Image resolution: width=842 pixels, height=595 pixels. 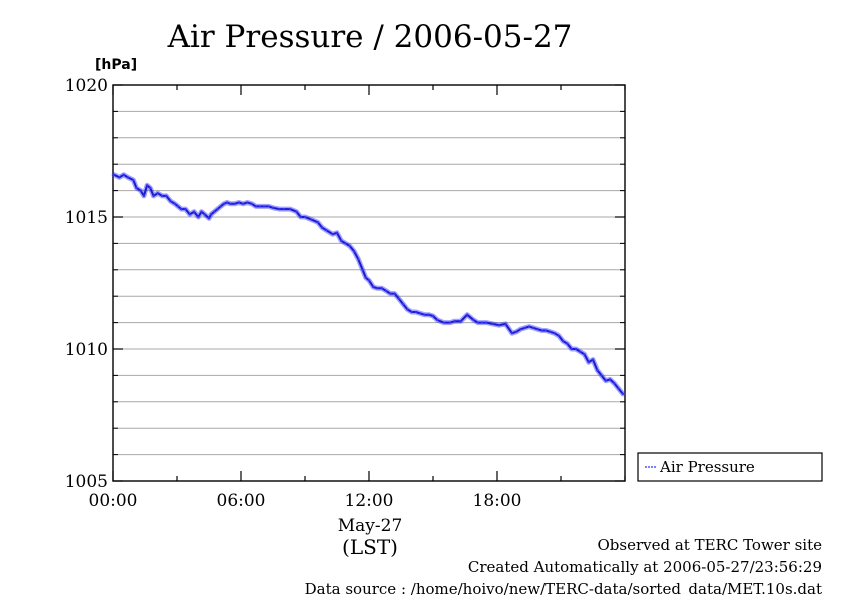 I want to click on legend-label-air-pressure: Air Pressure, so click(x=707, y=467).